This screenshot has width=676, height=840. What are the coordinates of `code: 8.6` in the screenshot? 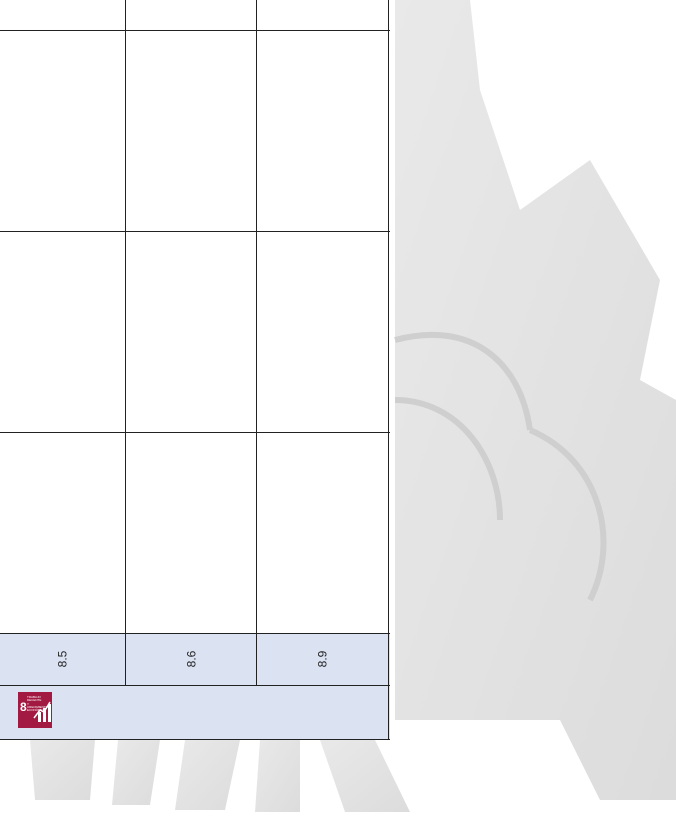 It's located at (191, 659).